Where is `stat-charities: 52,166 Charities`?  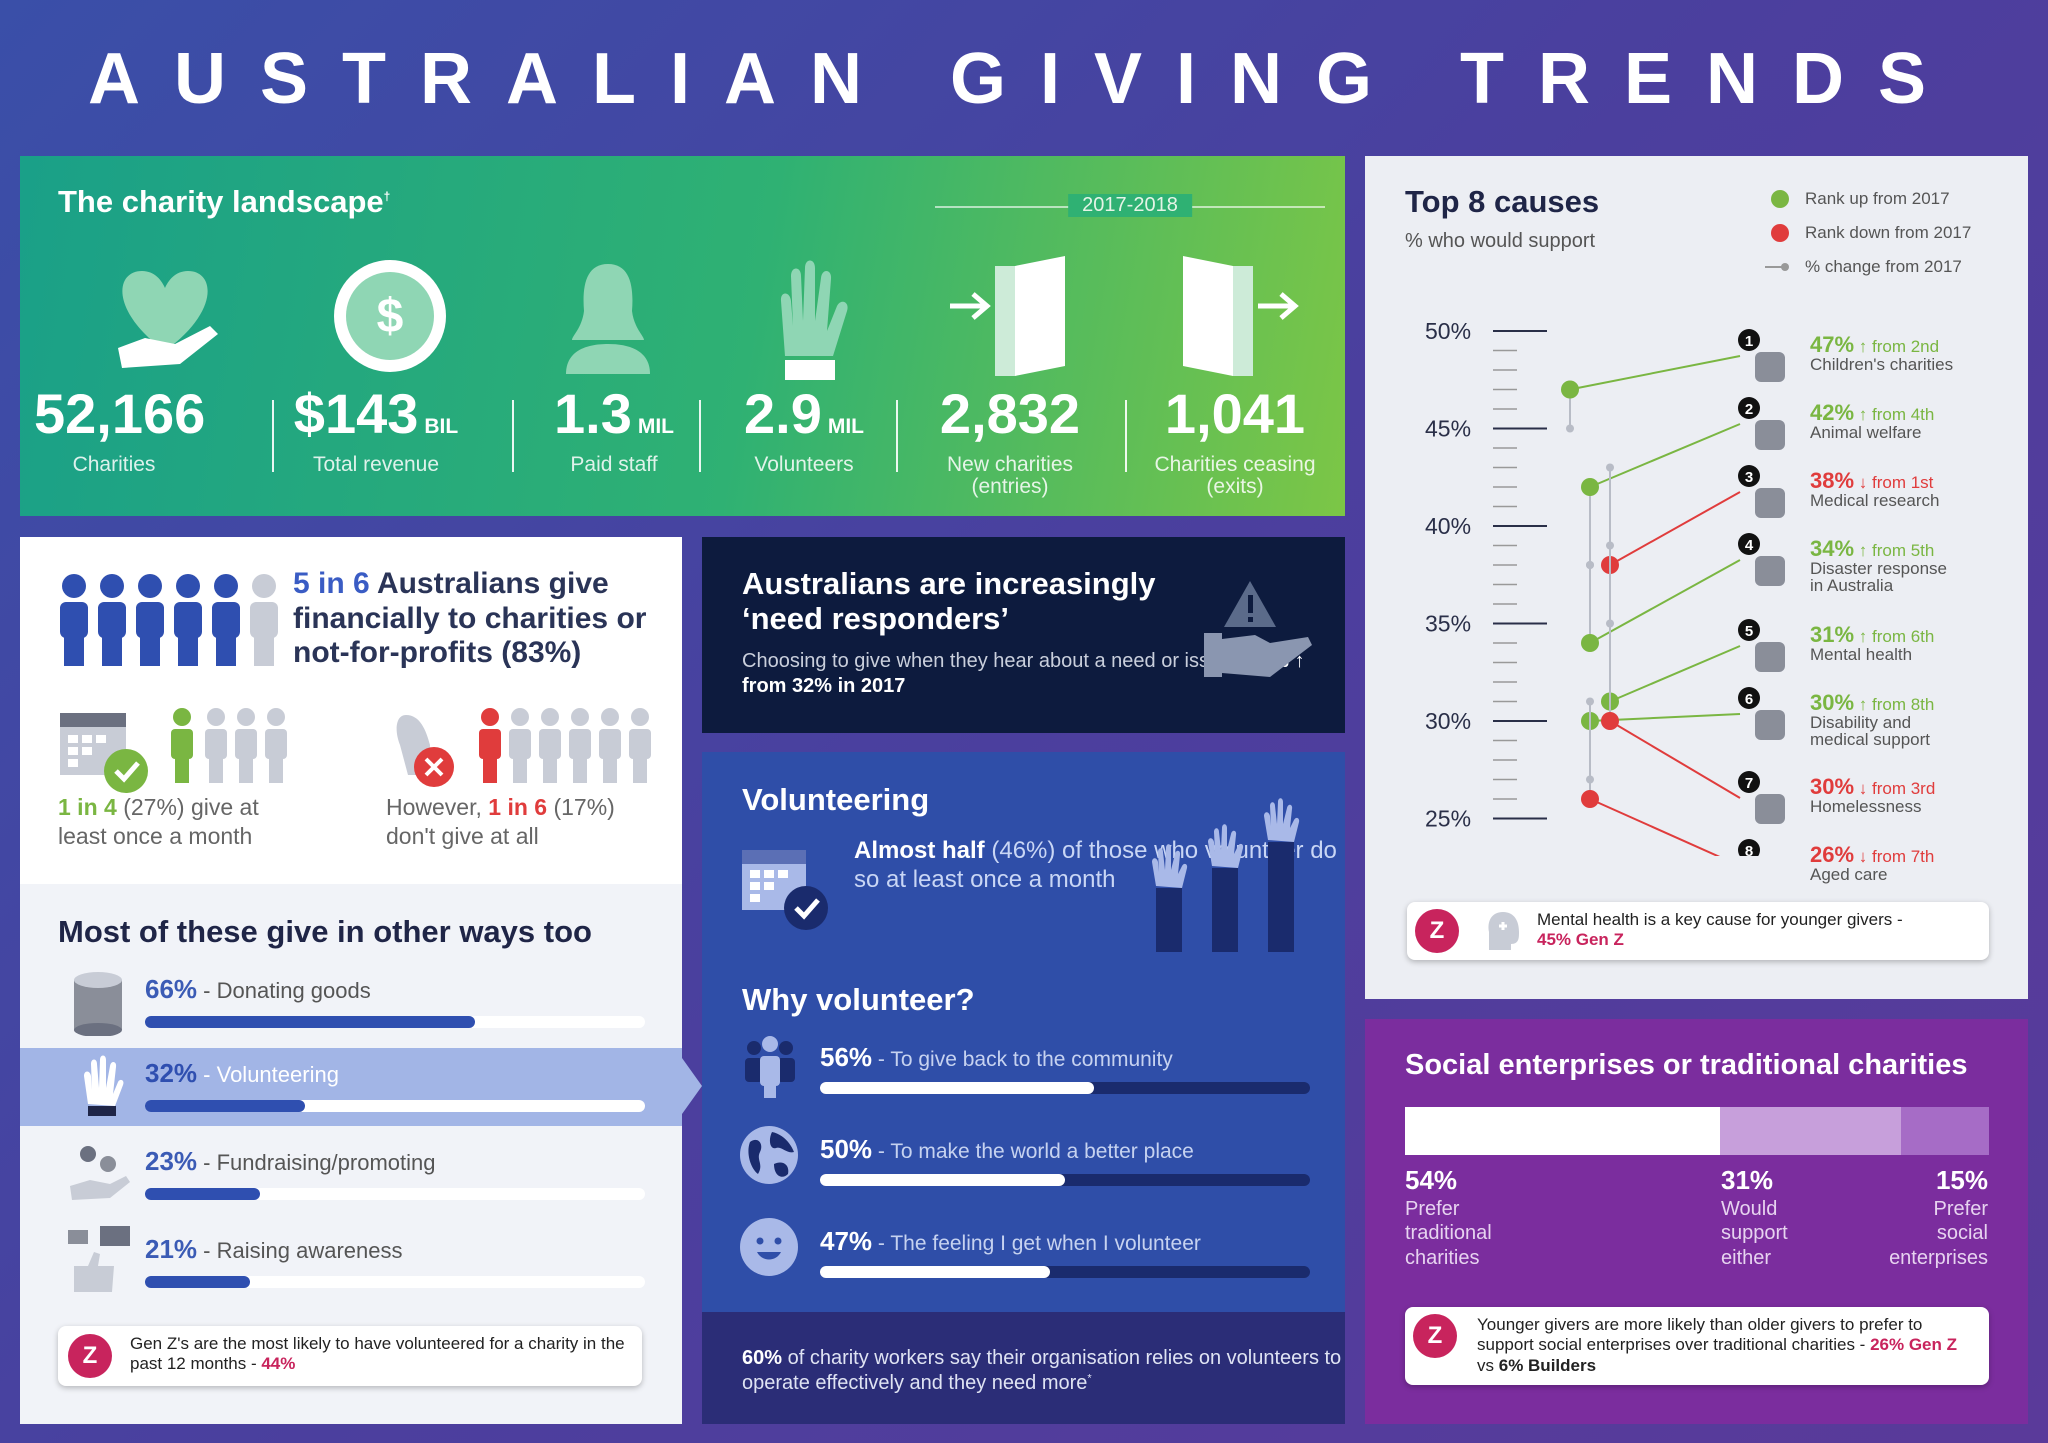
stat-charities: 52,166 Charities is located at coordinates (120, 429).